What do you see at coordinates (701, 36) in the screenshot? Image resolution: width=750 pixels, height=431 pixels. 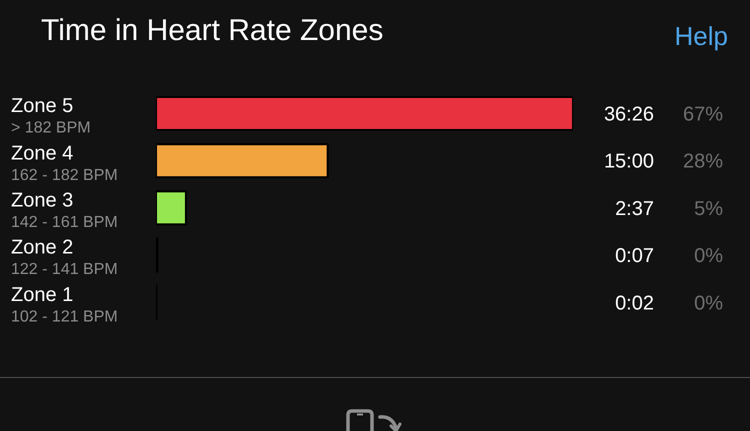 I see `text: Help` at bounding box center [701, 36].